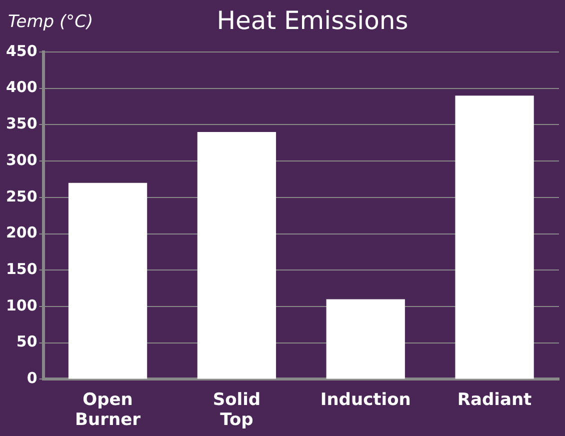  What do you see at coordinates (22, 87) in the screenshot?
I see `y-tick-label: 400` at bounding box center [22, 87].